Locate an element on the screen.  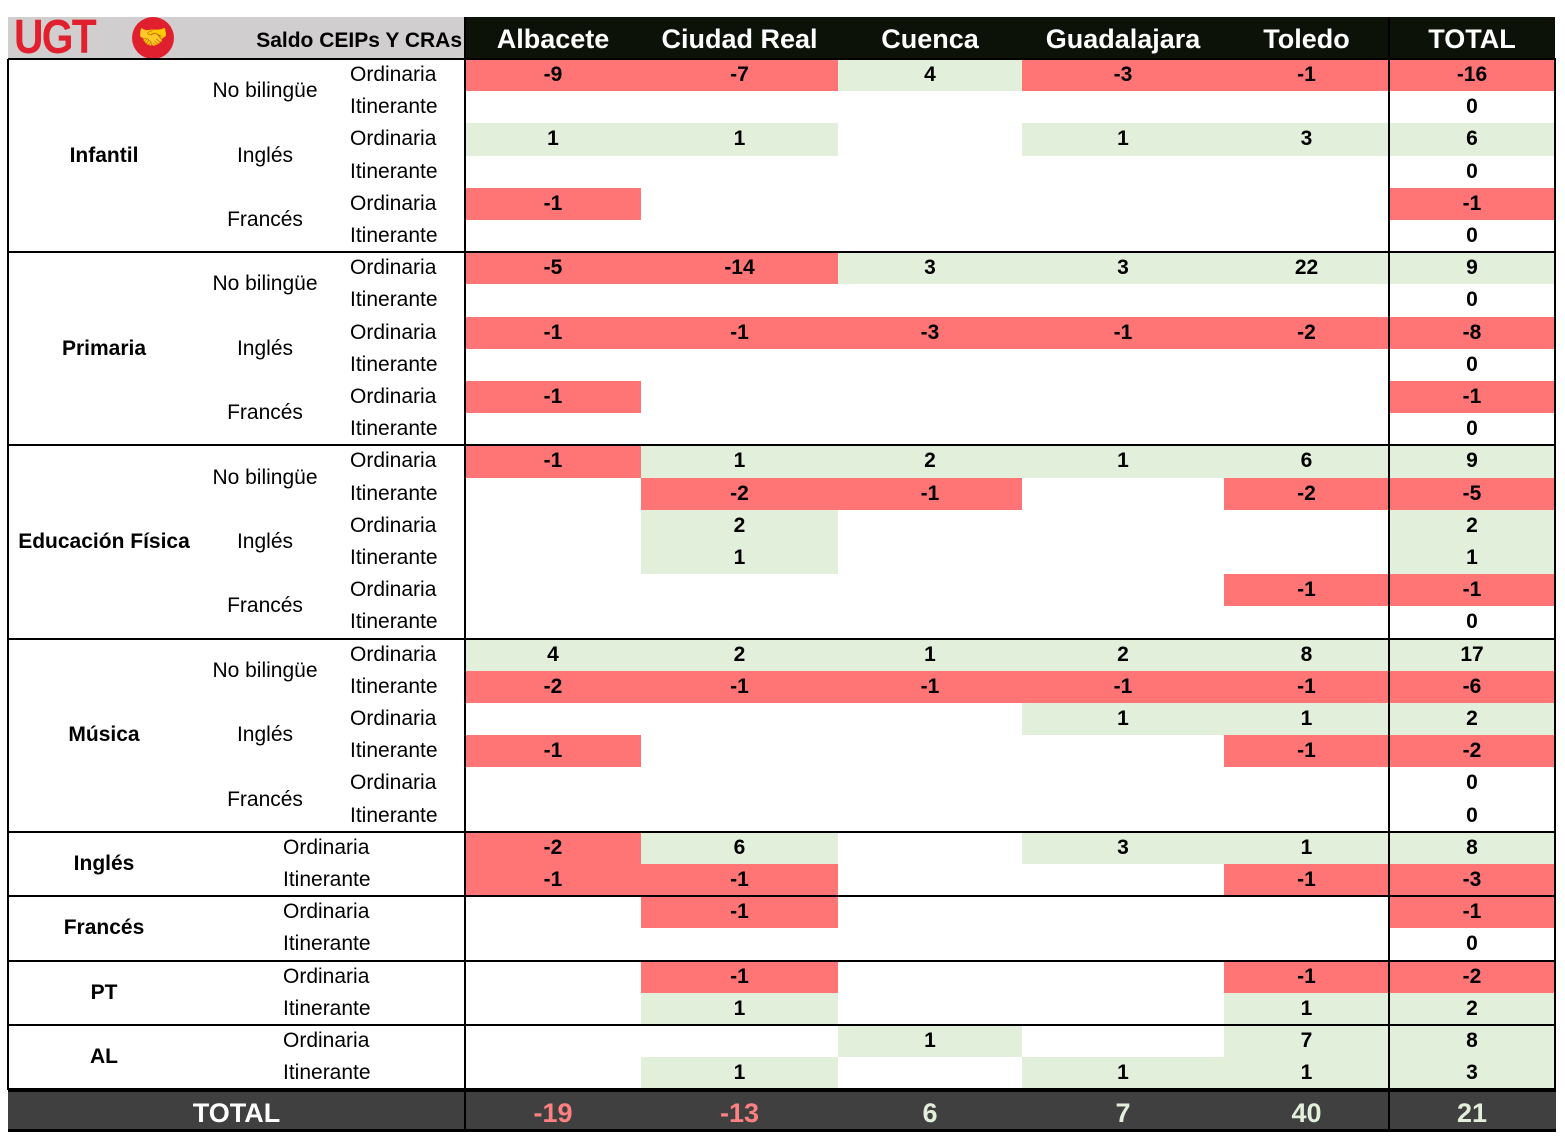
column-header-guadalajara: Guadalajara is located at coordinates (1123, 39).